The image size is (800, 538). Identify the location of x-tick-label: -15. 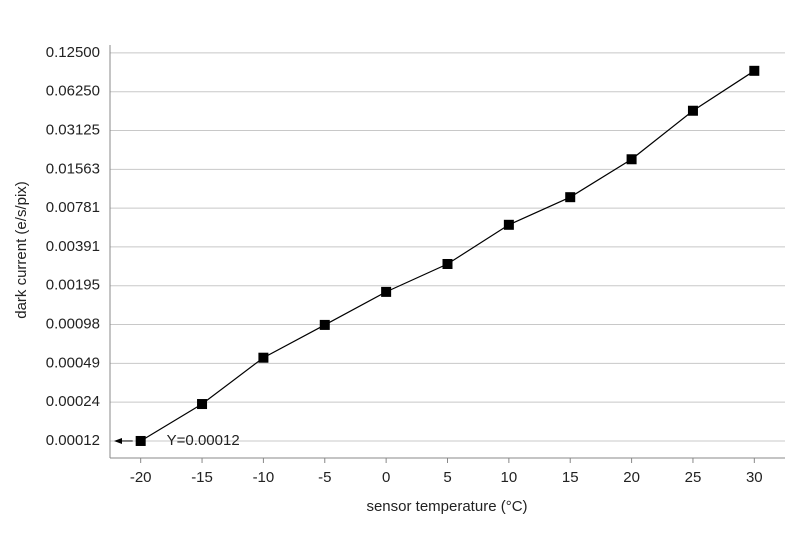
(202, 477).